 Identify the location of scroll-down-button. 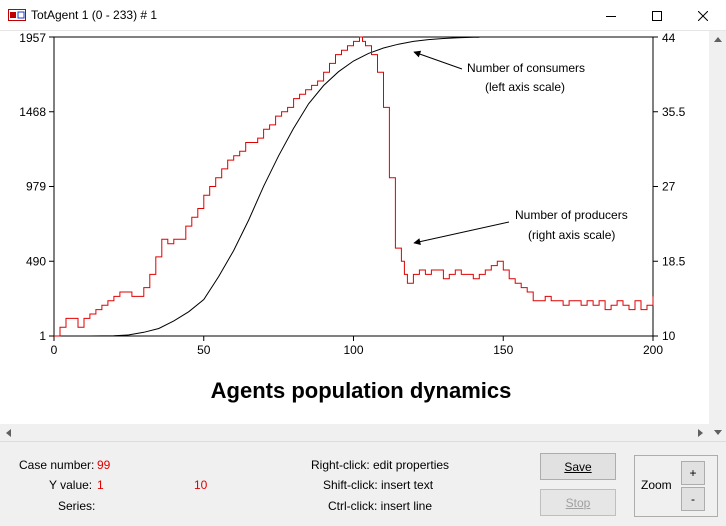
(717, 432).